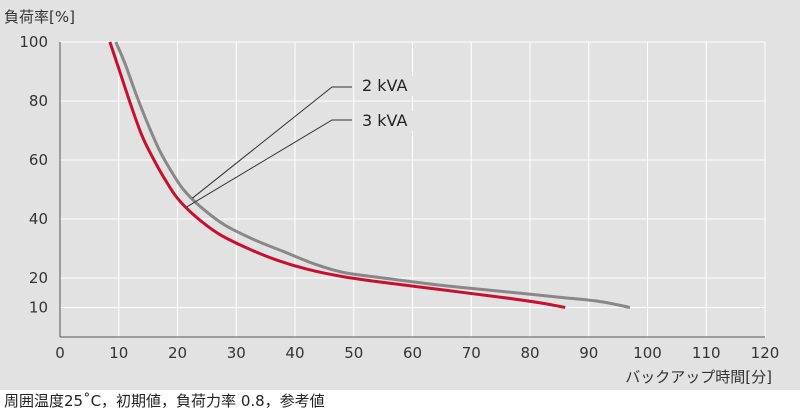  I want to click on legend-label: 2 kVA, so click(384, 85).